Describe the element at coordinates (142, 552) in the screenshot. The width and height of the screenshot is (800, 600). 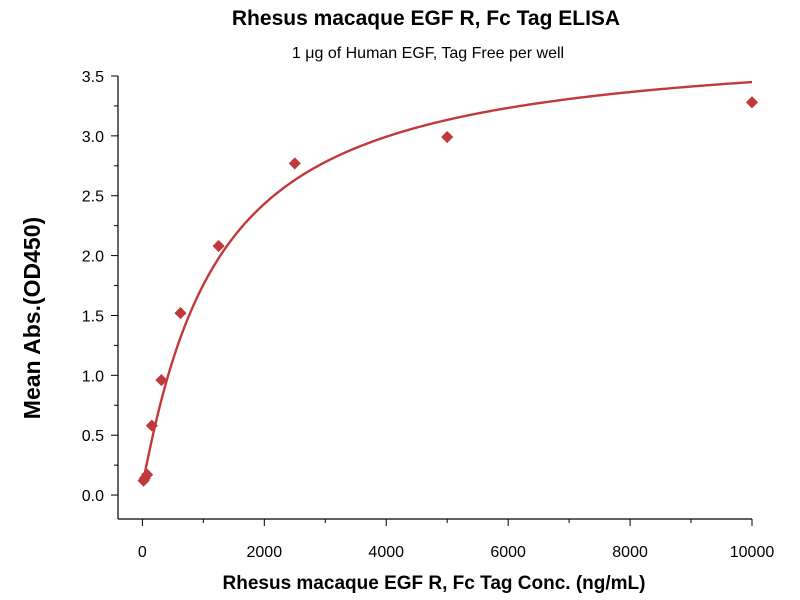
I see `x-tick-label: 0` at that location.